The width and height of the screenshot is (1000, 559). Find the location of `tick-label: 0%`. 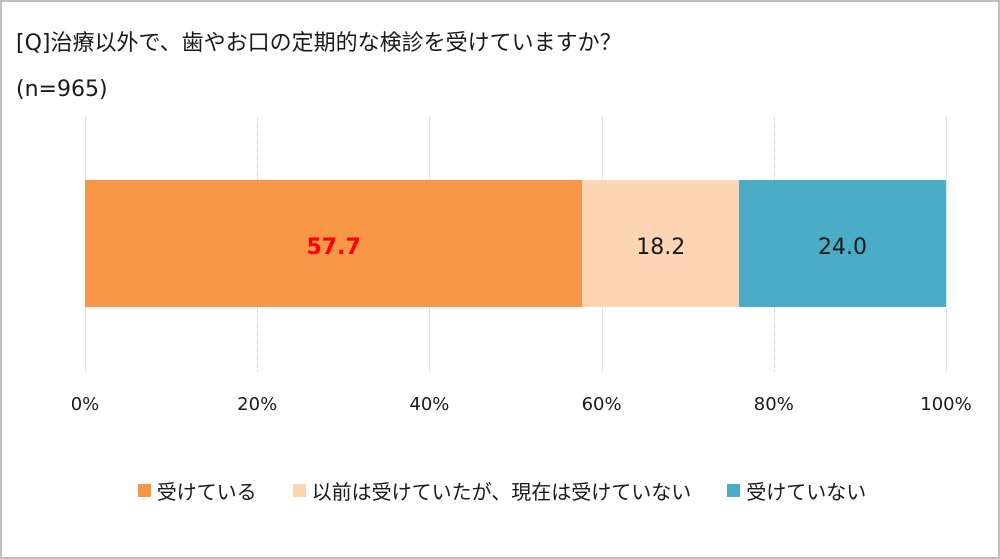

tick-label: 0% is located at coordinates (85, 404).